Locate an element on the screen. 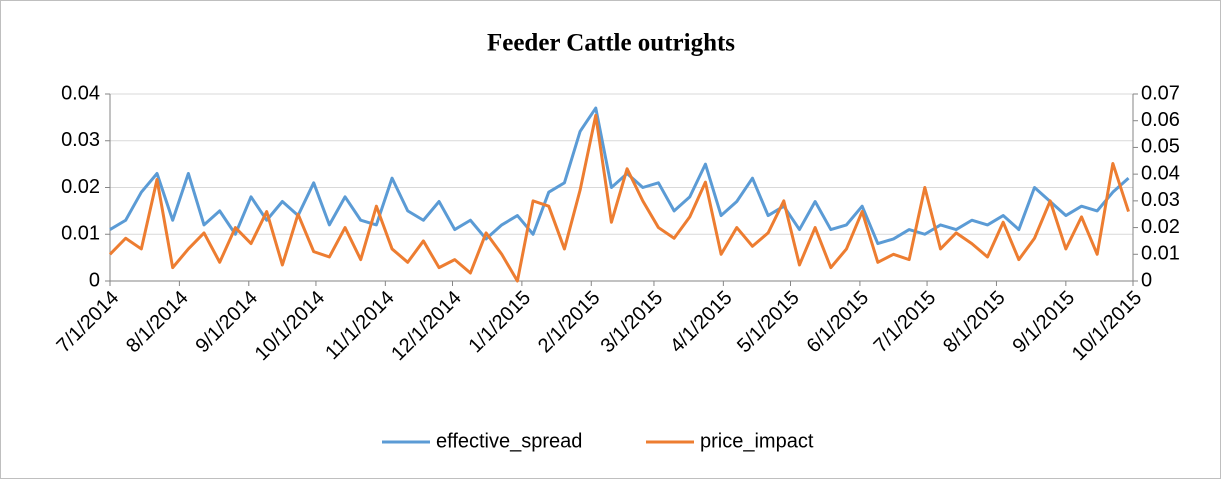 Image resolution: width=1222 pixels, height=485 pixels. y2-tick-label: 0.06 is located at coordinates (1160, 120).